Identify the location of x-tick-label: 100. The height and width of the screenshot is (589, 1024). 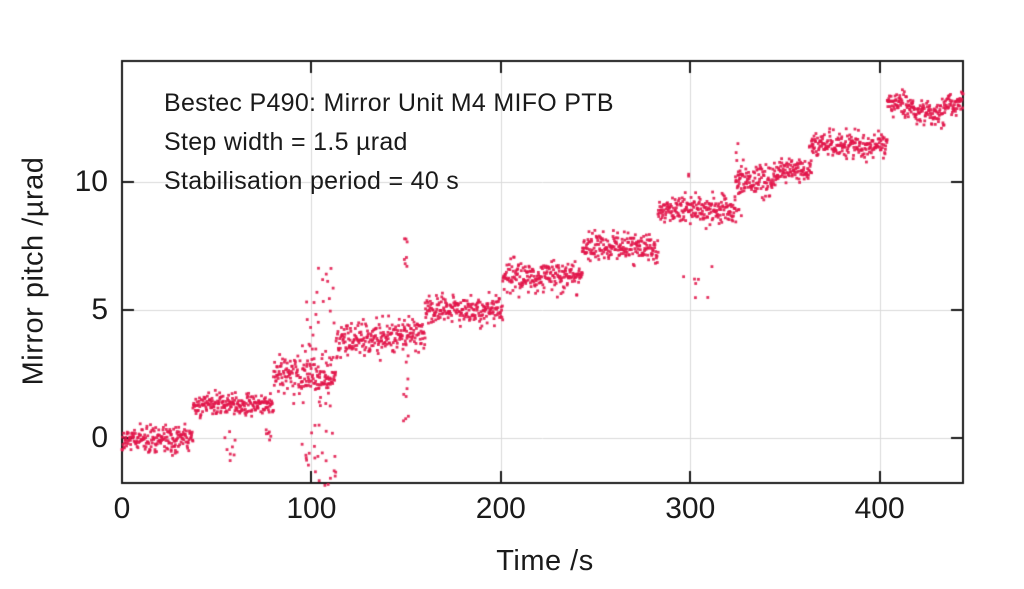
(311, 508).